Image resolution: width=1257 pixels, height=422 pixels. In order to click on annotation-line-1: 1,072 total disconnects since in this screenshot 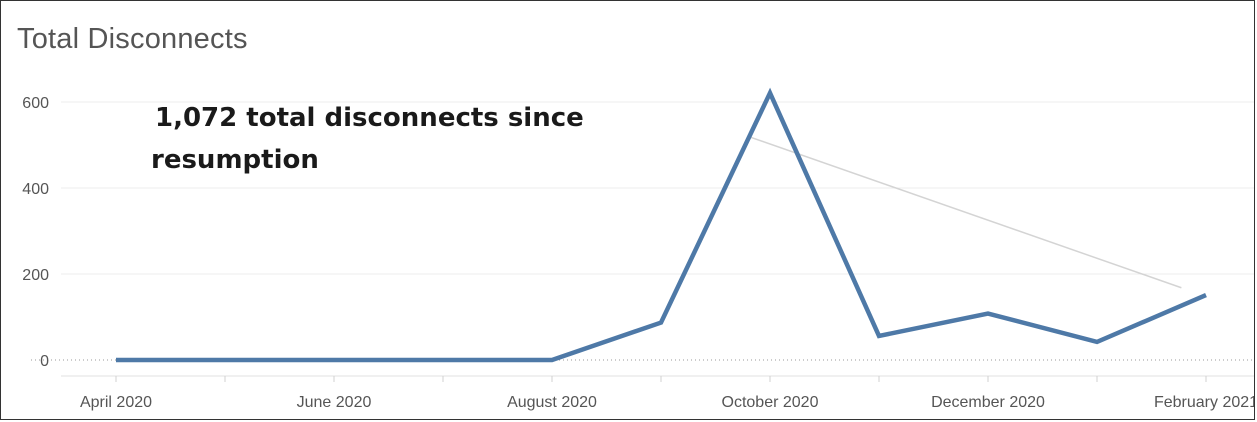, I will do `click(369, 118)`.